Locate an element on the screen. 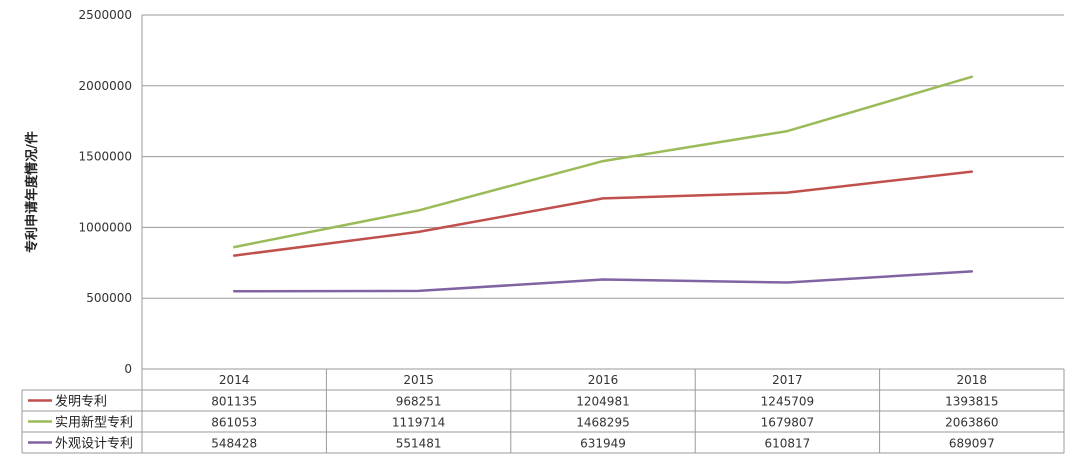  x-tick-label: 2018 is located at coordinates (972, 380).